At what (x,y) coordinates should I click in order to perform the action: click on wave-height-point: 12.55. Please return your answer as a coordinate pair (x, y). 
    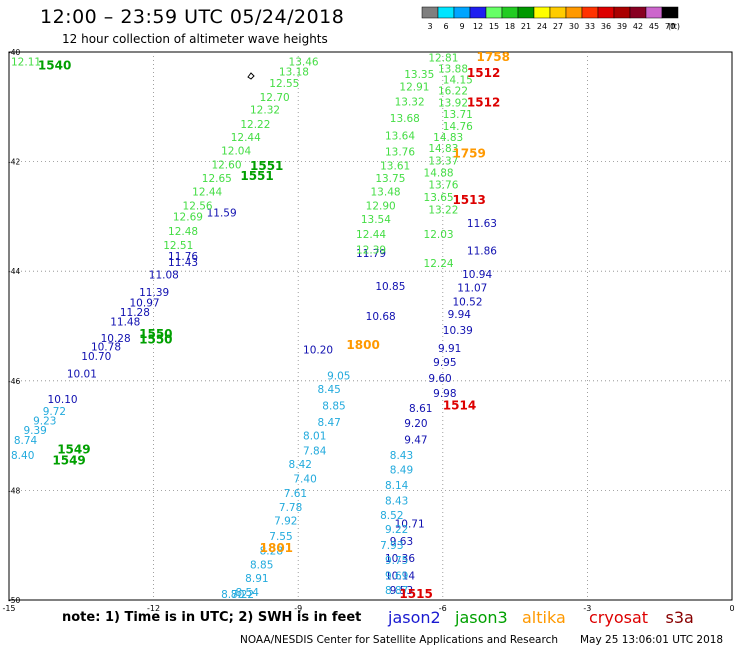
    Looking at the image, I should click on (284, 84).